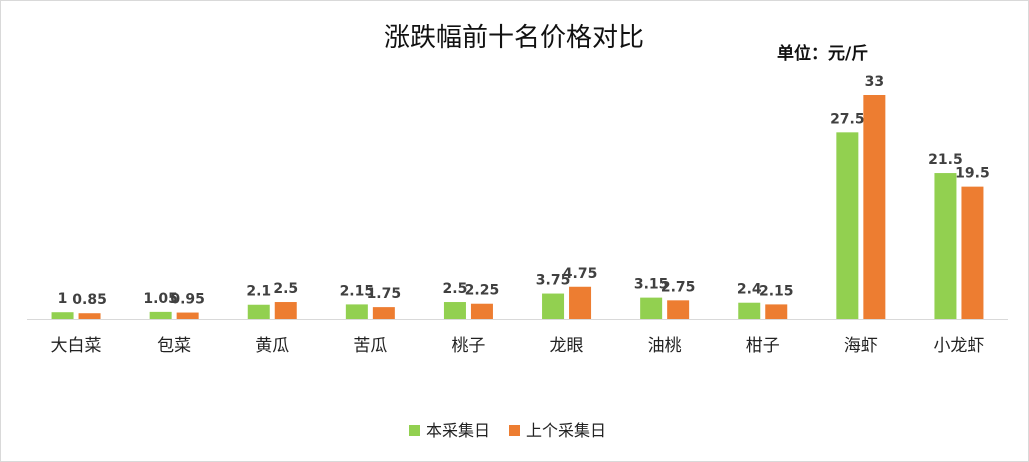 This screenshot has height=462, width=1029. I want to click on x-tick-label: 海虾, so click(861, 346).